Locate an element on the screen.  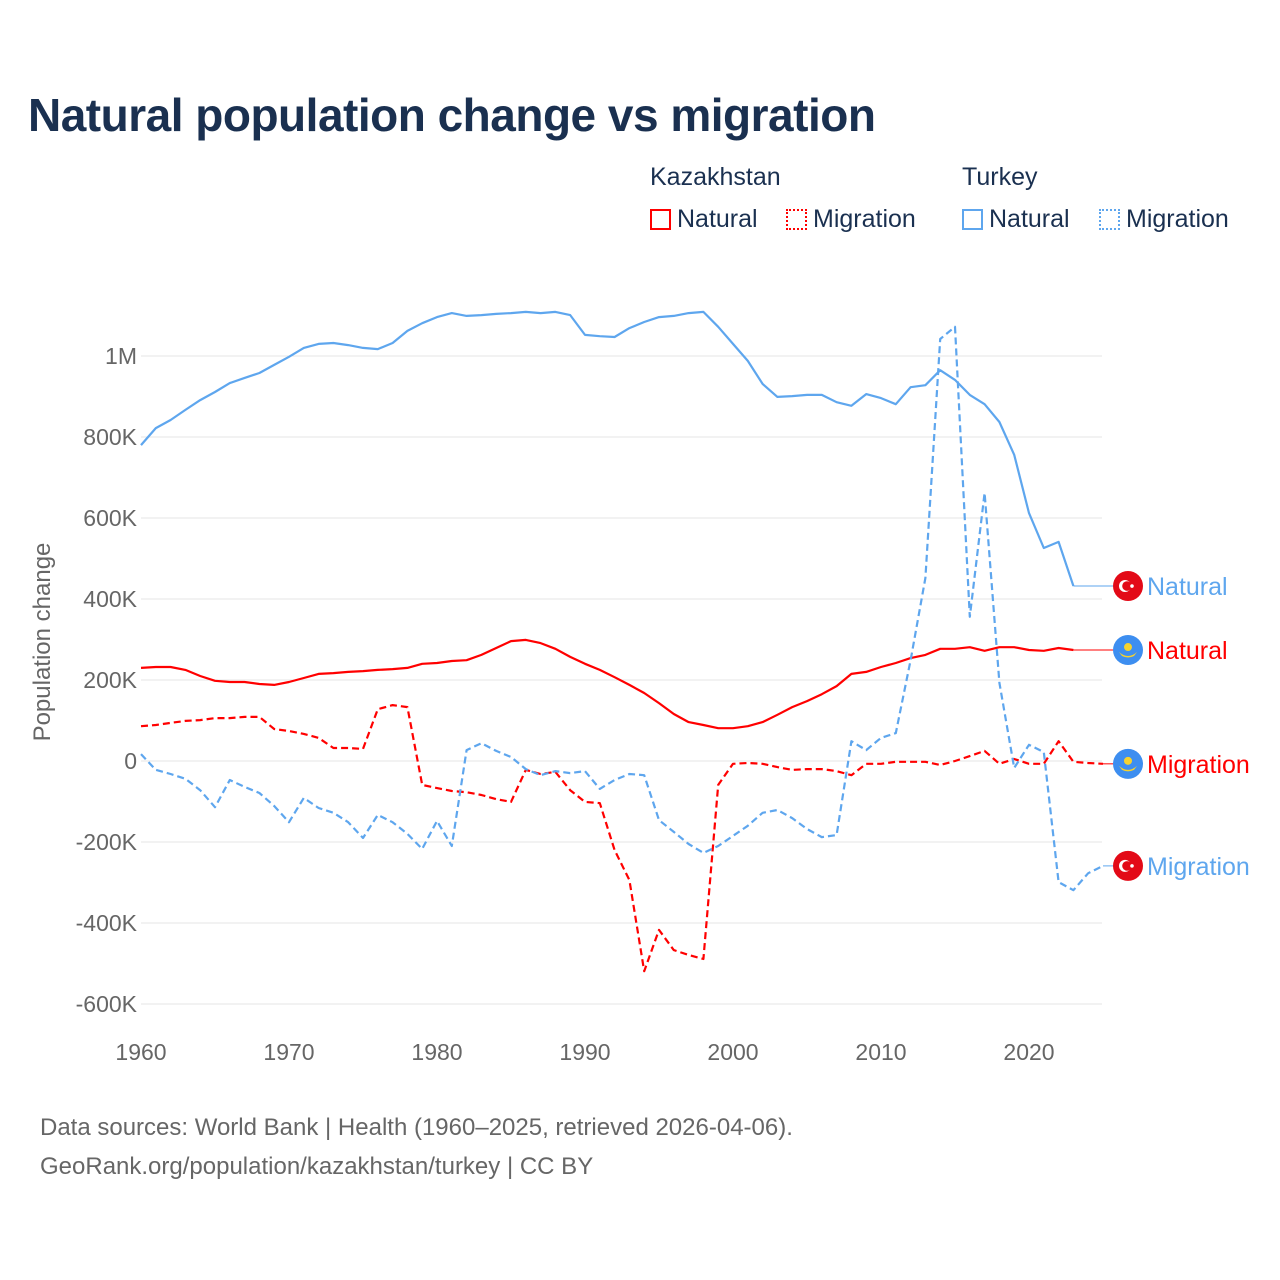
legend-turkey-natural: Natural is located at coordinates (1016, 219).